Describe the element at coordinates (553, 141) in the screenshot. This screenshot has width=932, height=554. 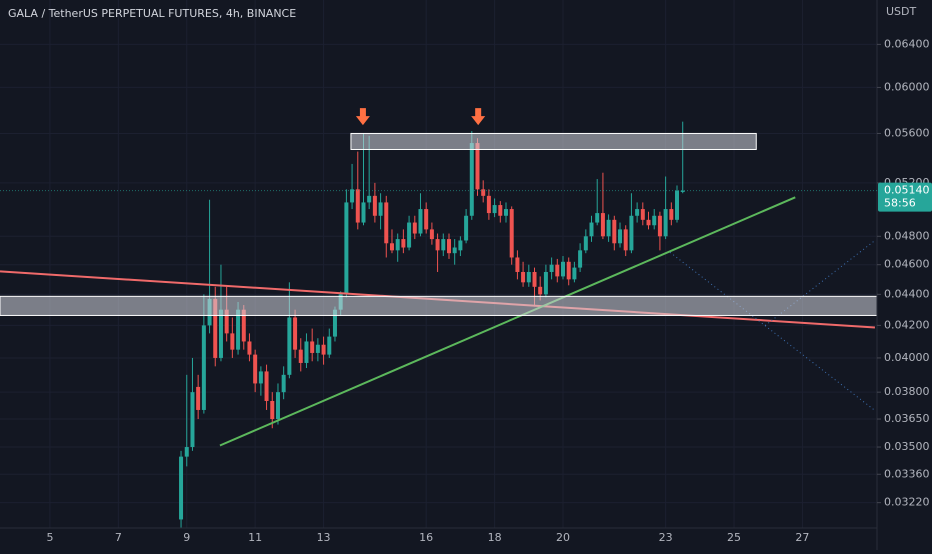
I see `zone` at that location.